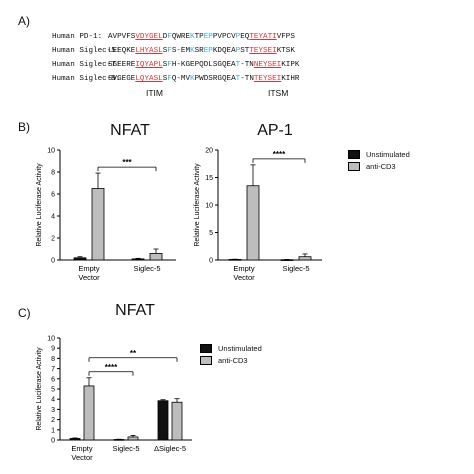  What do you see at coordinates (275, 130) in the screenshot?
I see `chart-b2-title: AP-1` at bounding box center [275, 130].